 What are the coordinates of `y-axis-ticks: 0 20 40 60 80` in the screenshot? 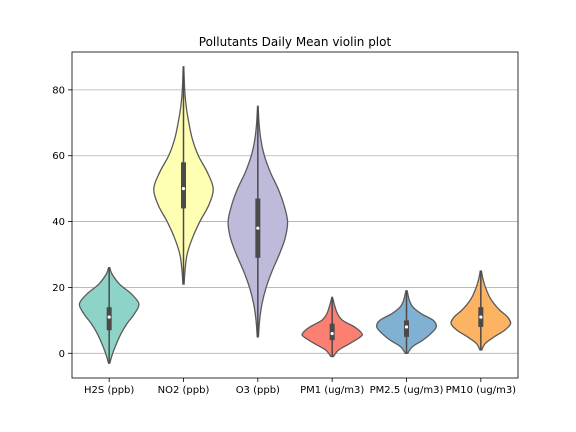 It's located at (62, 222).